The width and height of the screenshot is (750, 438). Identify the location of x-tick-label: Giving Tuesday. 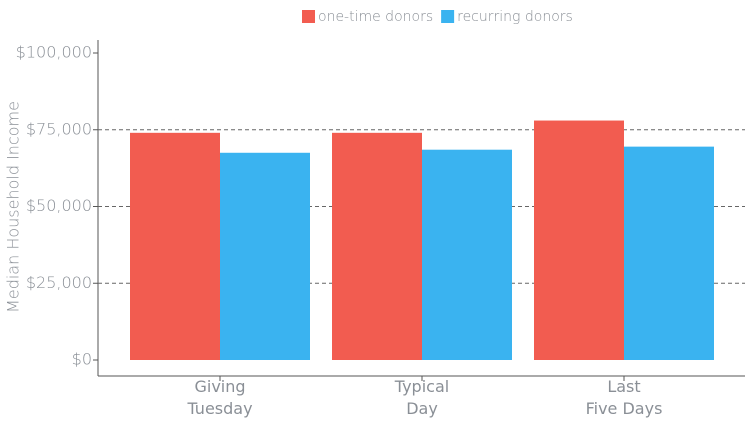
(220, 397).